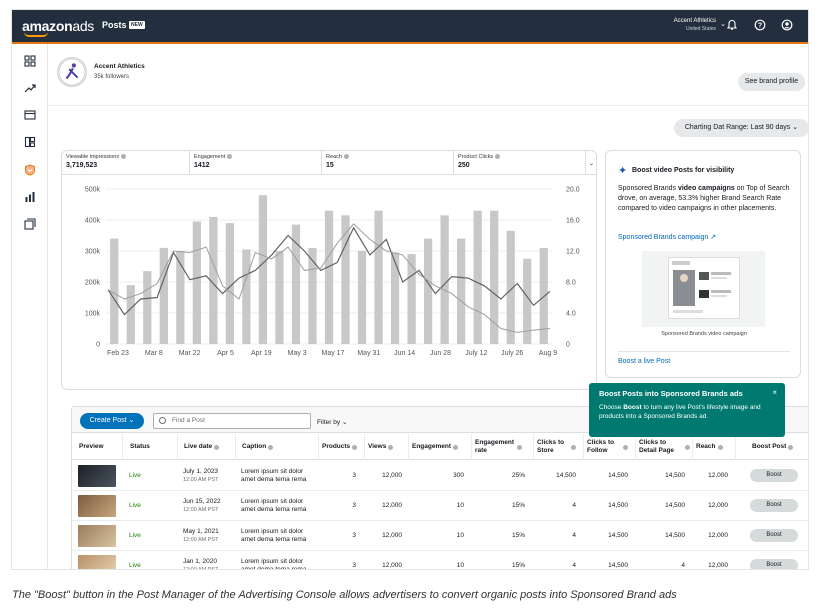 The image size is (821, 615). Describe the element at coordinates (126, 163) in the screenshot. I see `metric-impressions: Viewable impressions 3,719,523` at that location.